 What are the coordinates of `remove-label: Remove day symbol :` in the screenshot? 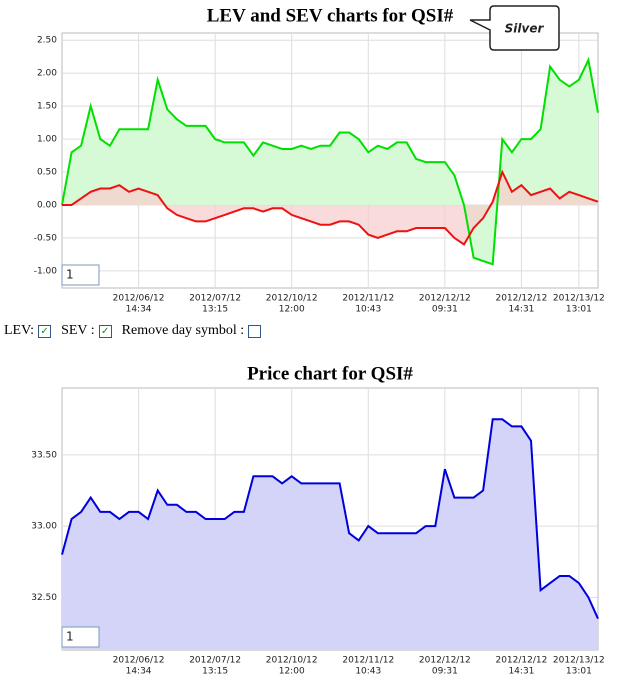 It's located at (183, 330).